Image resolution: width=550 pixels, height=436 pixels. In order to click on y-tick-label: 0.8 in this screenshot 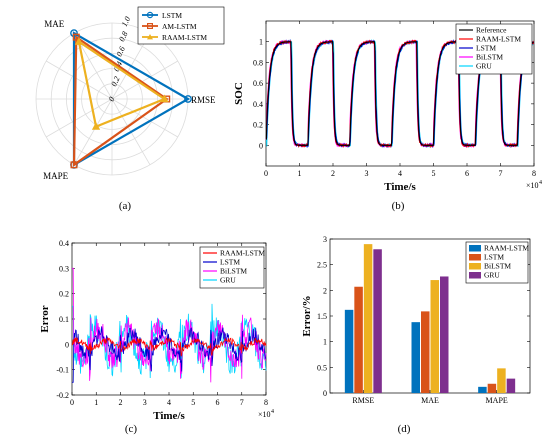, I will do `click(258, 62)`.